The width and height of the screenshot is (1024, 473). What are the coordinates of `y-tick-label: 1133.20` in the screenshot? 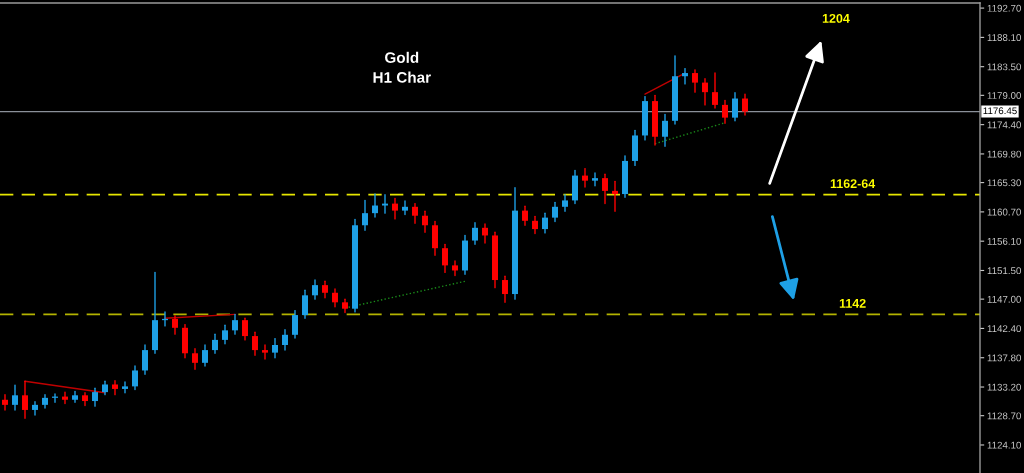 It's located at (1004, 387).